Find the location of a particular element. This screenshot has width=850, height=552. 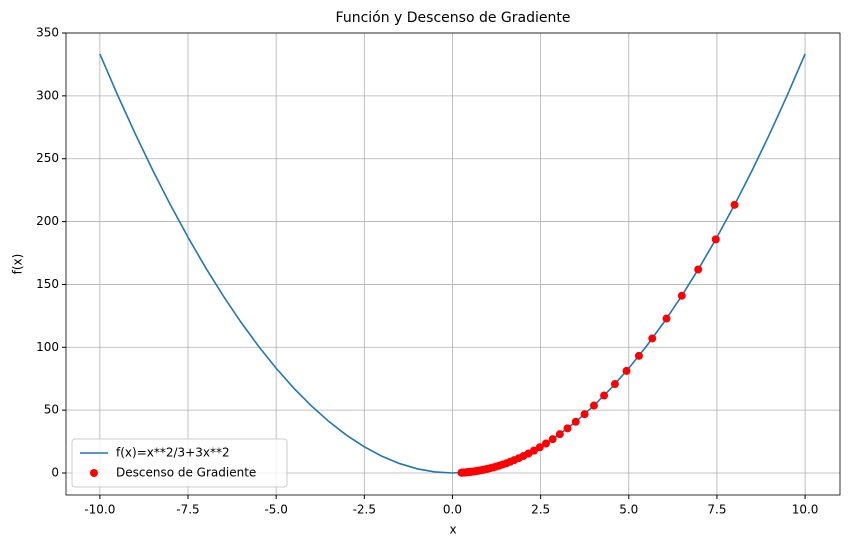

legend-label: Descenso de Gradiente is located at coordinates (186, 473).